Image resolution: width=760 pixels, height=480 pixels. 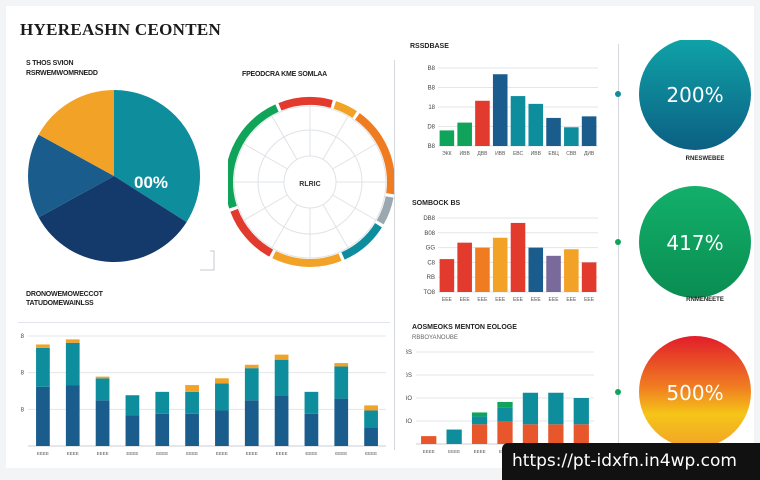 I want to click on pie-caption: RSRWEMWOMRNEDD, so click(x=62, y=73).